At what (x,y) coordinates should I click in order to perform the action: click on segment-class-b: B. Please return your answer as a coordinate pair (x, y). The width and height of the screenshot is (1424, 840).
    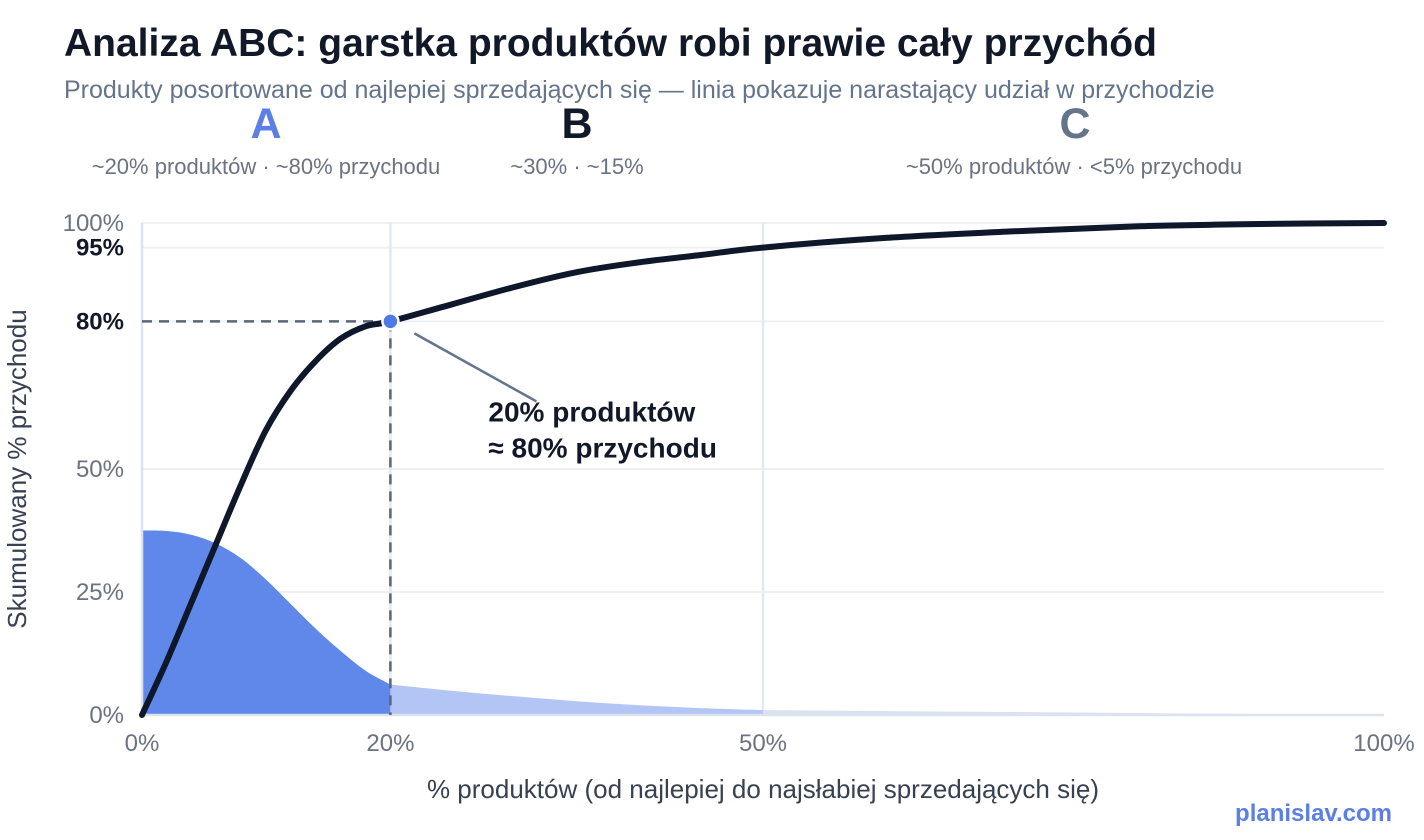
    Looking at the image, I should click on (576, 124).